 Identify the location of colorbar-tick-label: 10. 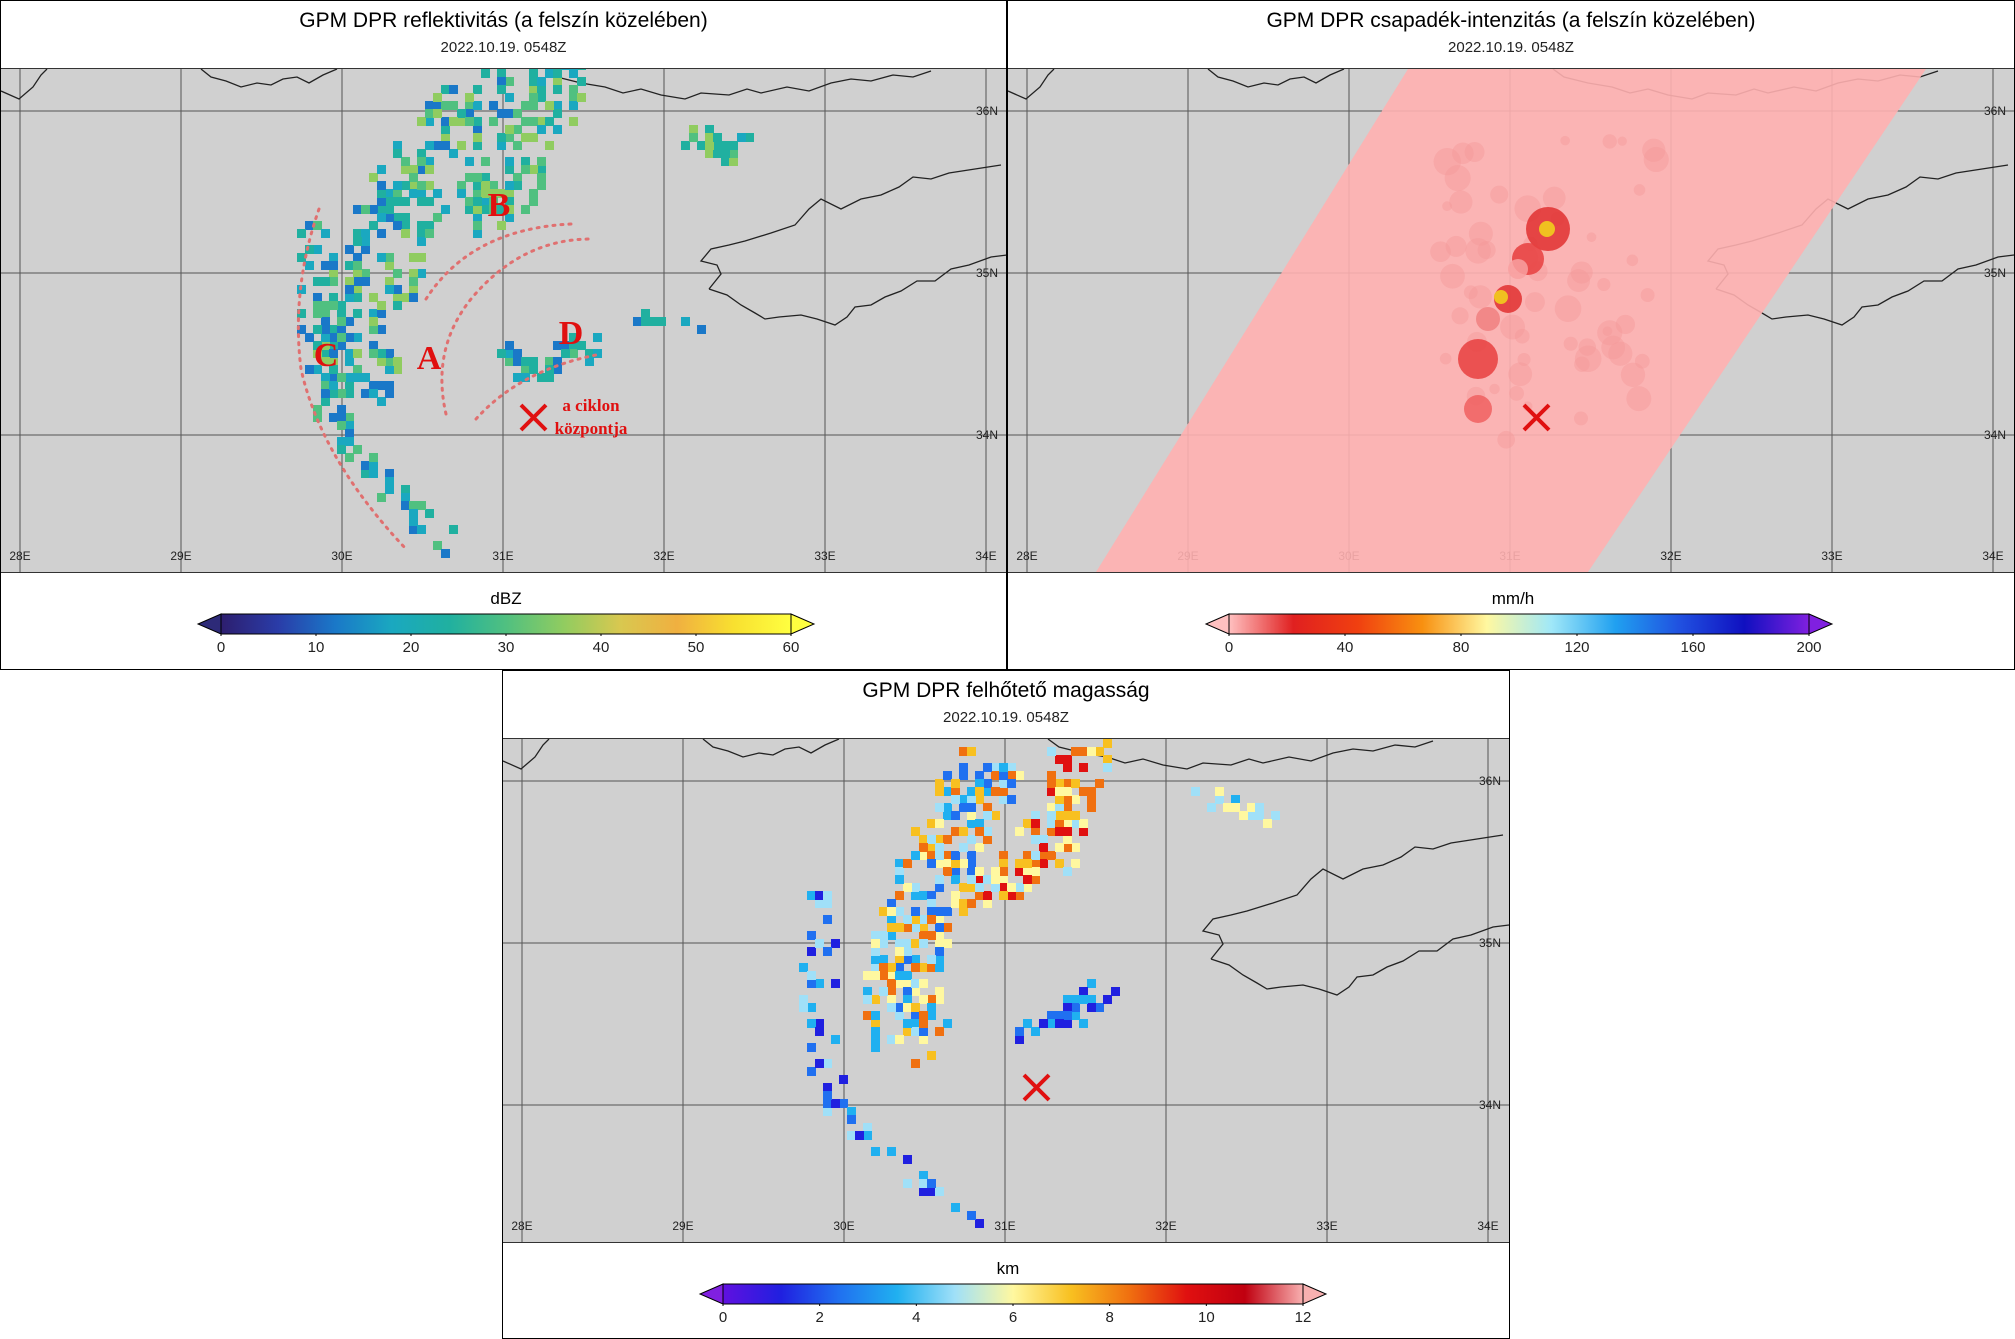
(316, 647).